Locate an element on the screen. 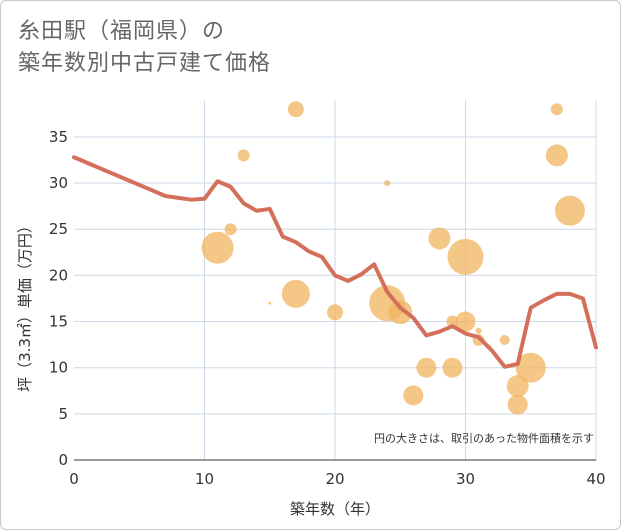  y-axis-title: 坪（3.3㎡）単価（万円） is located at coordinates (25, 305).